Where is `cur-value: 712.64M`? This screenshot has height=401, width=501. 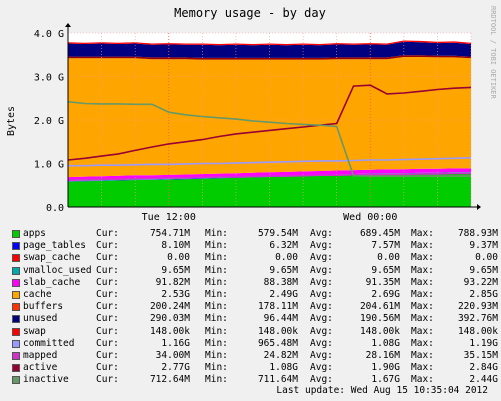
cur-value: 712.64M is located at coordinates (169, 380).